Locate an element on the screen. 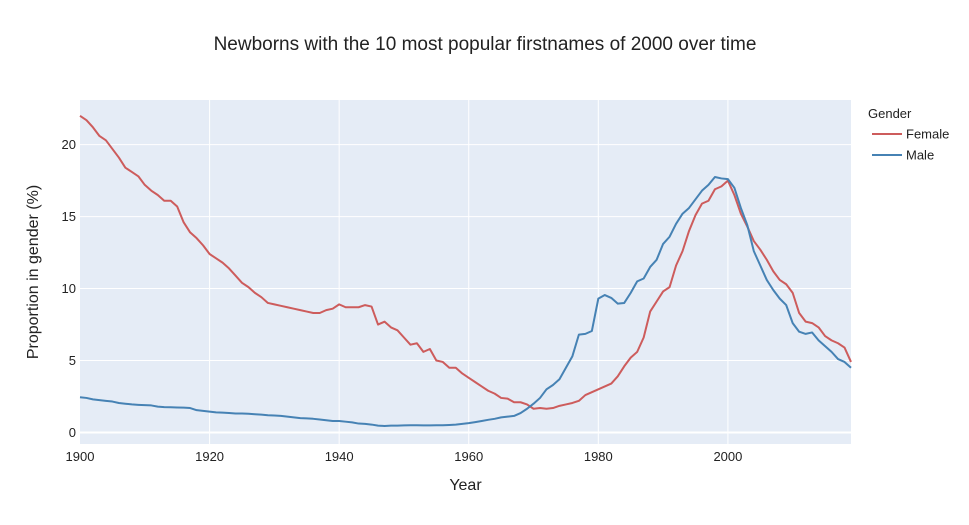 This screenshot has height=525, width=969. y-tick-label: 10 is located at coordinates (69, 288).